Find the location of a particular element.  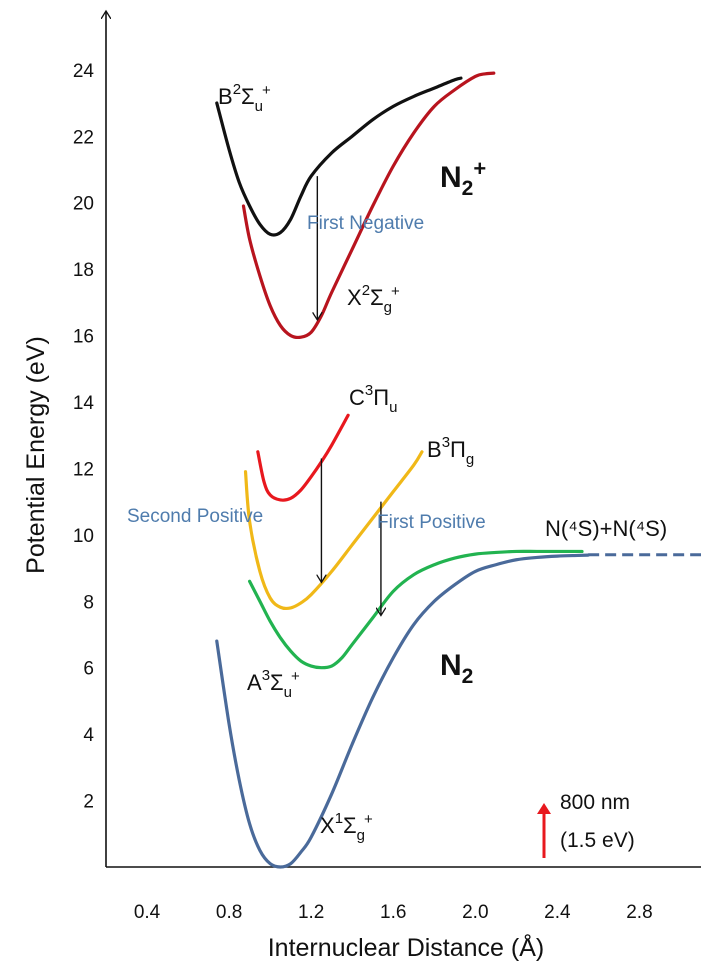

series-curve-a3u is located at coordinates (416, 609).